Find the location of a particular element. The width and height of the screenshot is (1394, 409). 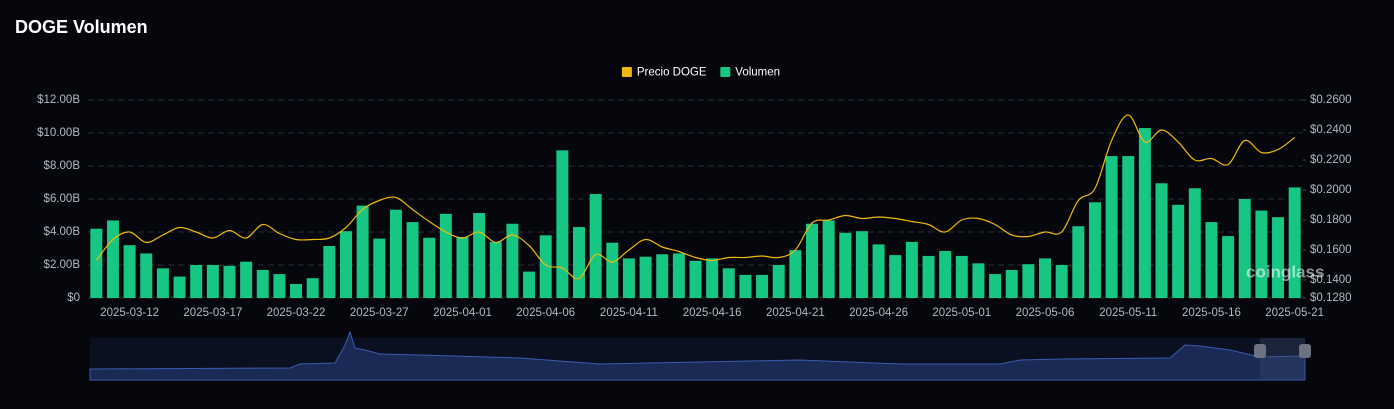

y2-tick-label: $0.1400 is located at coordinates (1331, 280).